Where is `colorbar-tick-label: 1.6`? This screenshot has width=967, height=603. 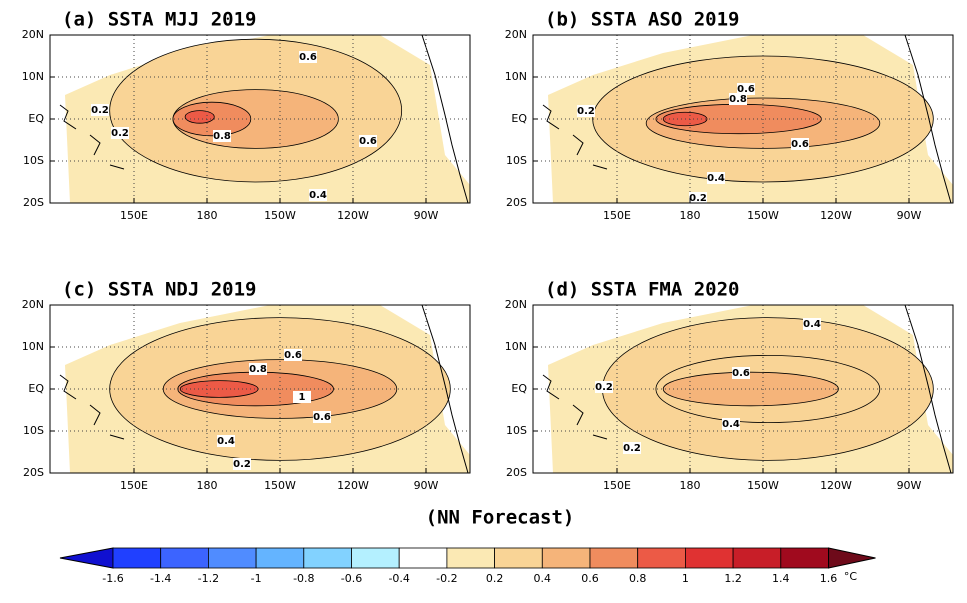
colorbar-tick-label: 1.6 is located at coordinates (829, 578).